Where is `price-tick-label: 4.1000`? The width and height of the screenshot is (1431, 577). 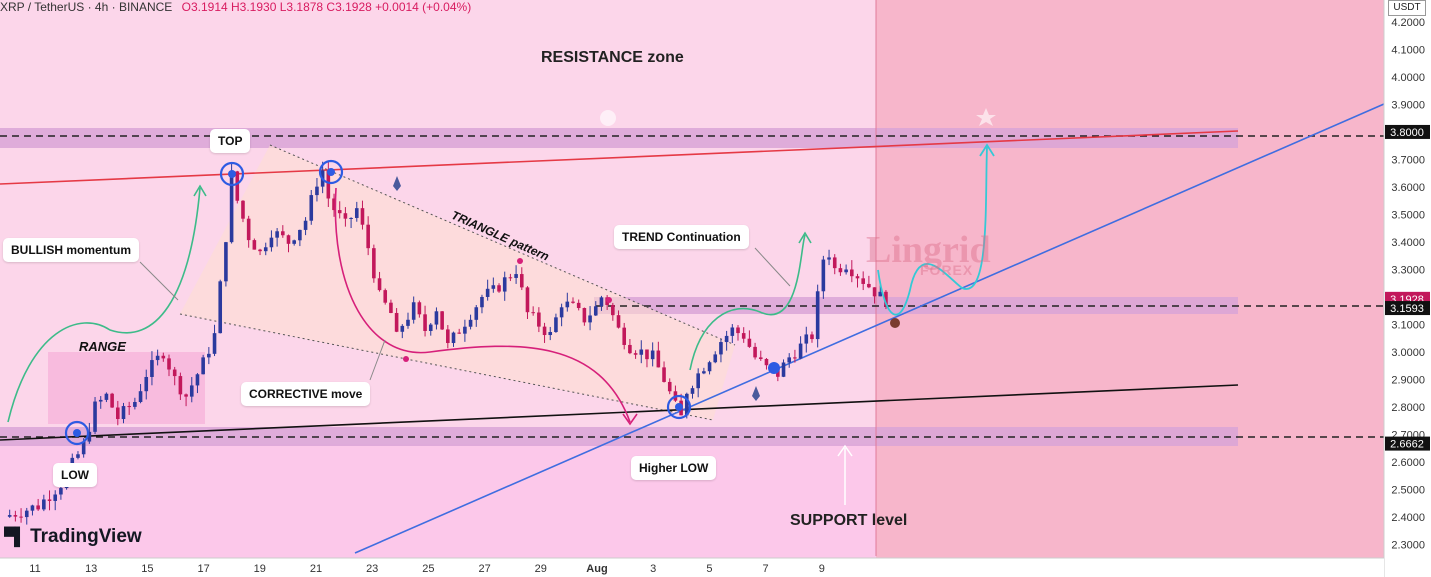
price-tick-label: 4.1000 is located at coordinates (1408, 50).